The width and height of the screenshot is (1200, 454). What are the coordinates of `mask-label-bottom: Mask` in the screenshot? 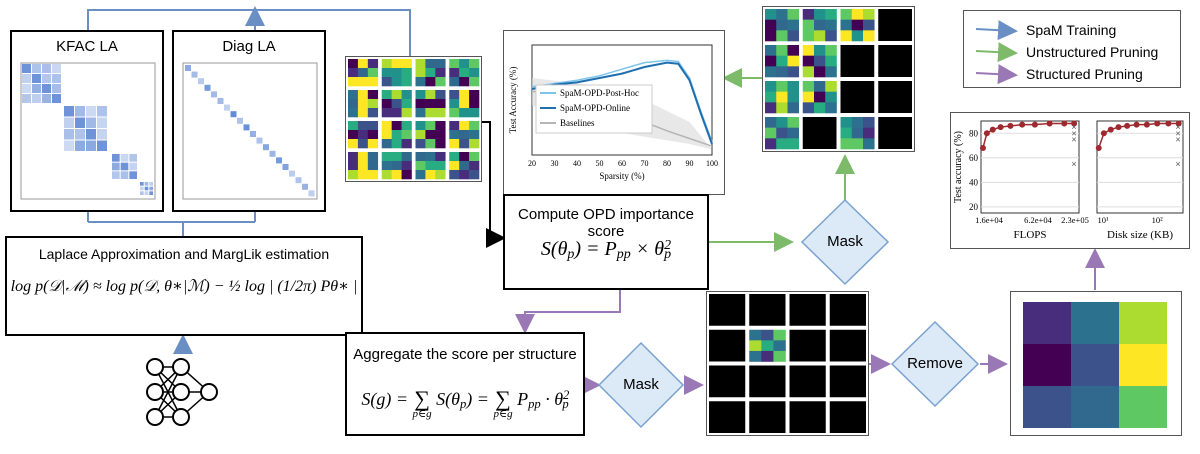 It's located at (641, 384).